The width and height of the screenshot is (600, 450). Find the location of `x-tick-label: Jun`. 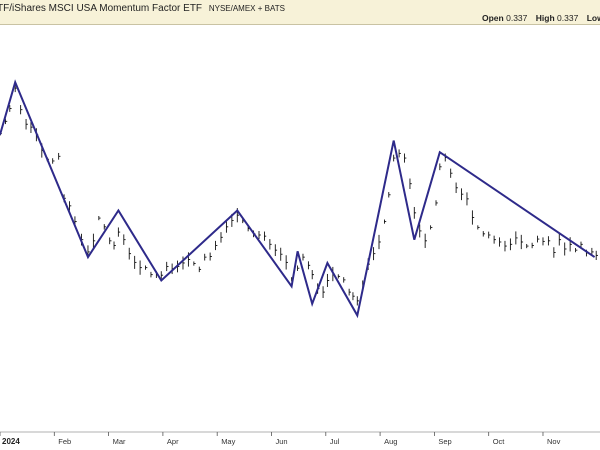

x-tick-label: Jun is located at coordinates (281, 441).